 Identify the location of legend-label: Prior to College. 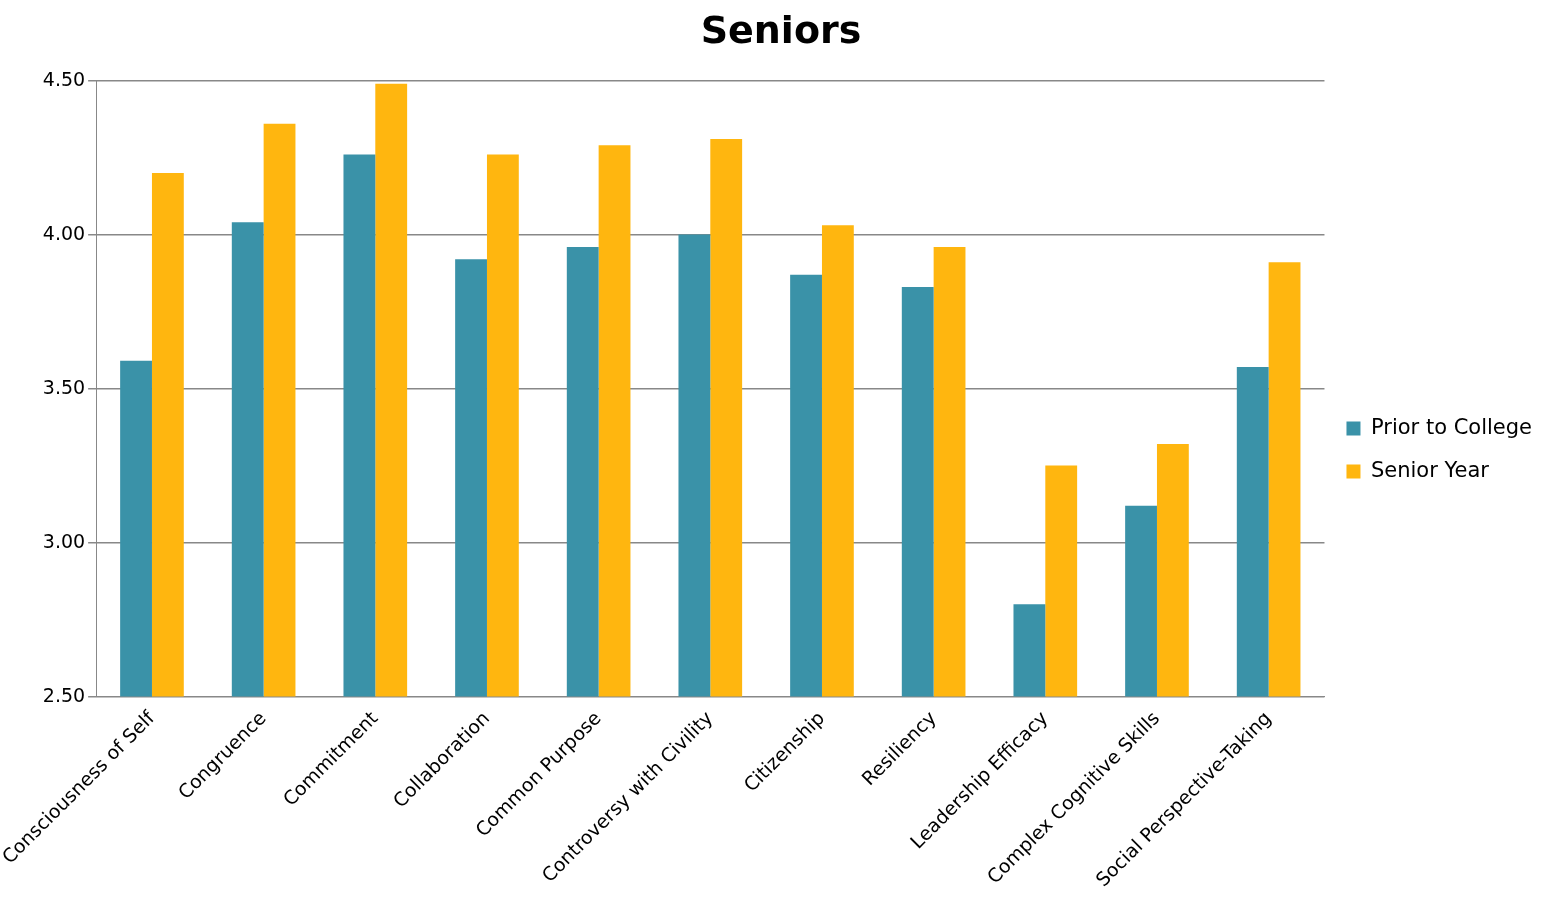
(1451, 426).